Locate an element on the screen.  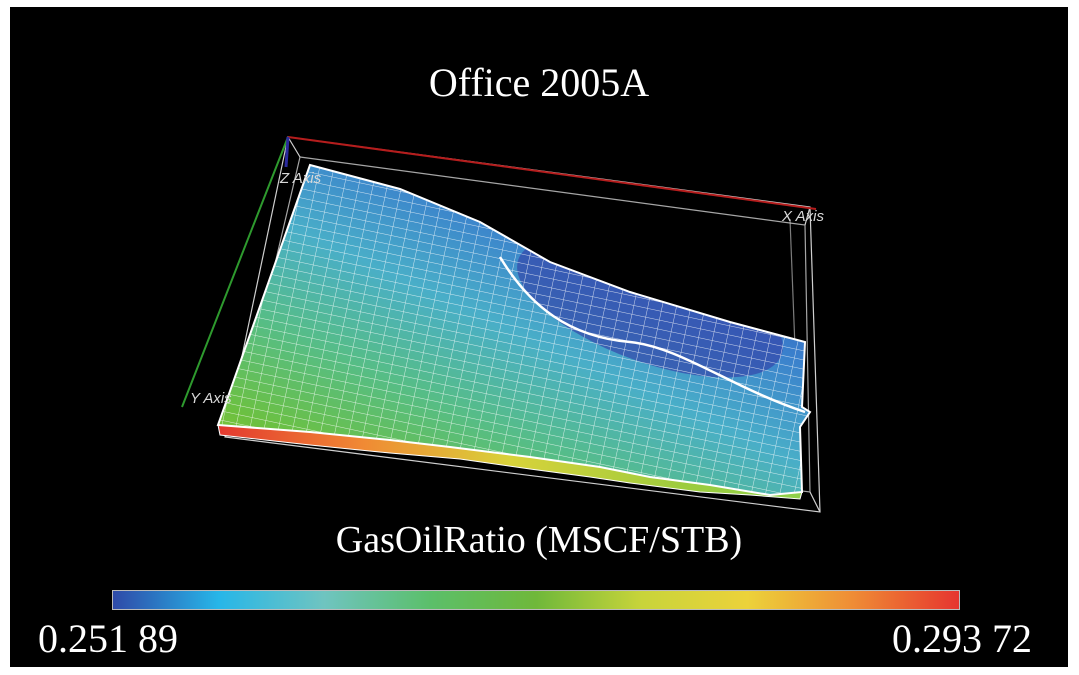
color-scale-max: 0.293 72 is located at coordinates (962, 638).